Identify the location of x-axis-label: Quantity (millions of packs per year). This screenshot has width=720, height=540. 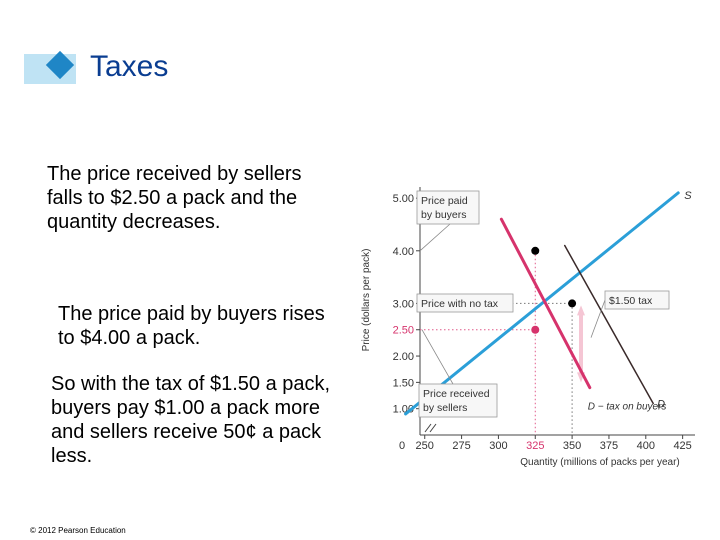
(600, 462).